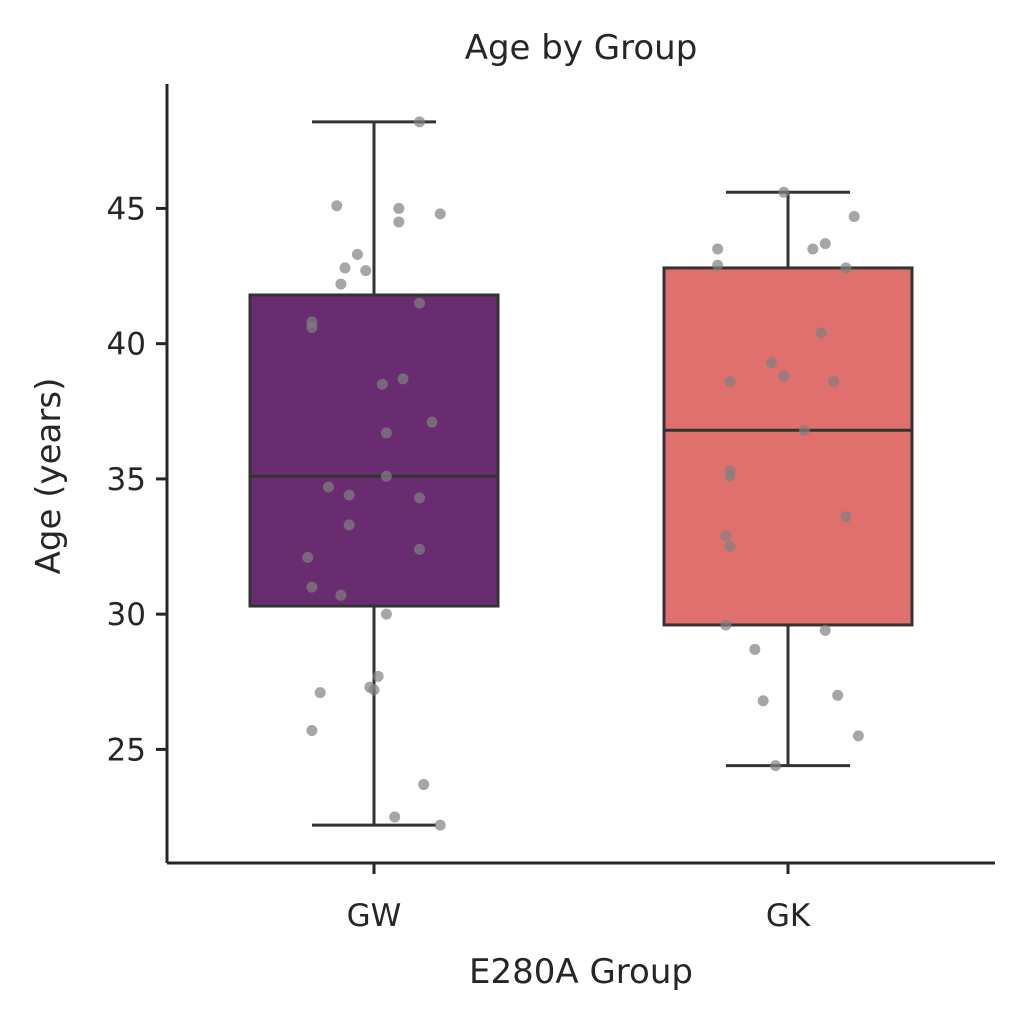 The image size is (1024, 1023). Describe the element at coordinates (581, 972) in the screenshot. I see `x-axis-label: E280A Group` at that location.